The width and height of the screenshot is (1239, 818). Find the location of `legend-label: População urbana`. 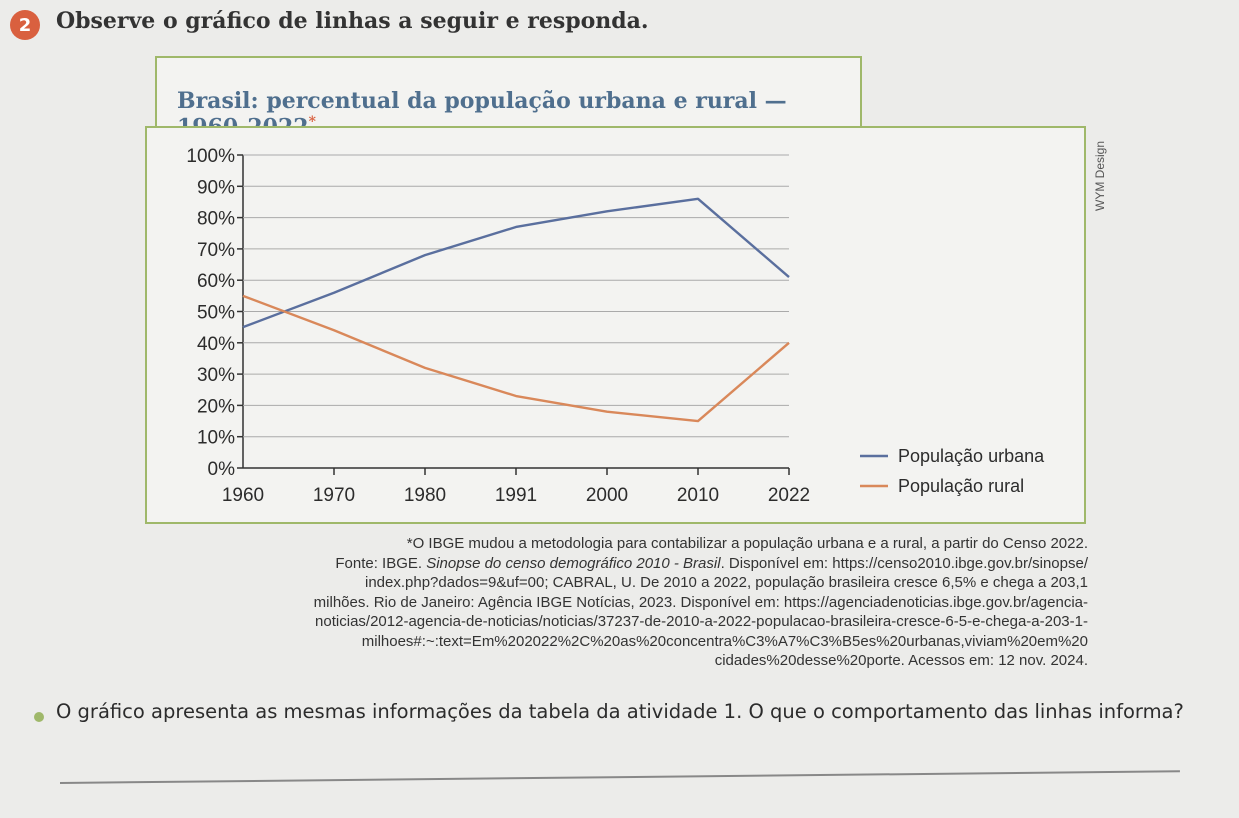

legend-label: População urbana is located at coordinates (971, 456).